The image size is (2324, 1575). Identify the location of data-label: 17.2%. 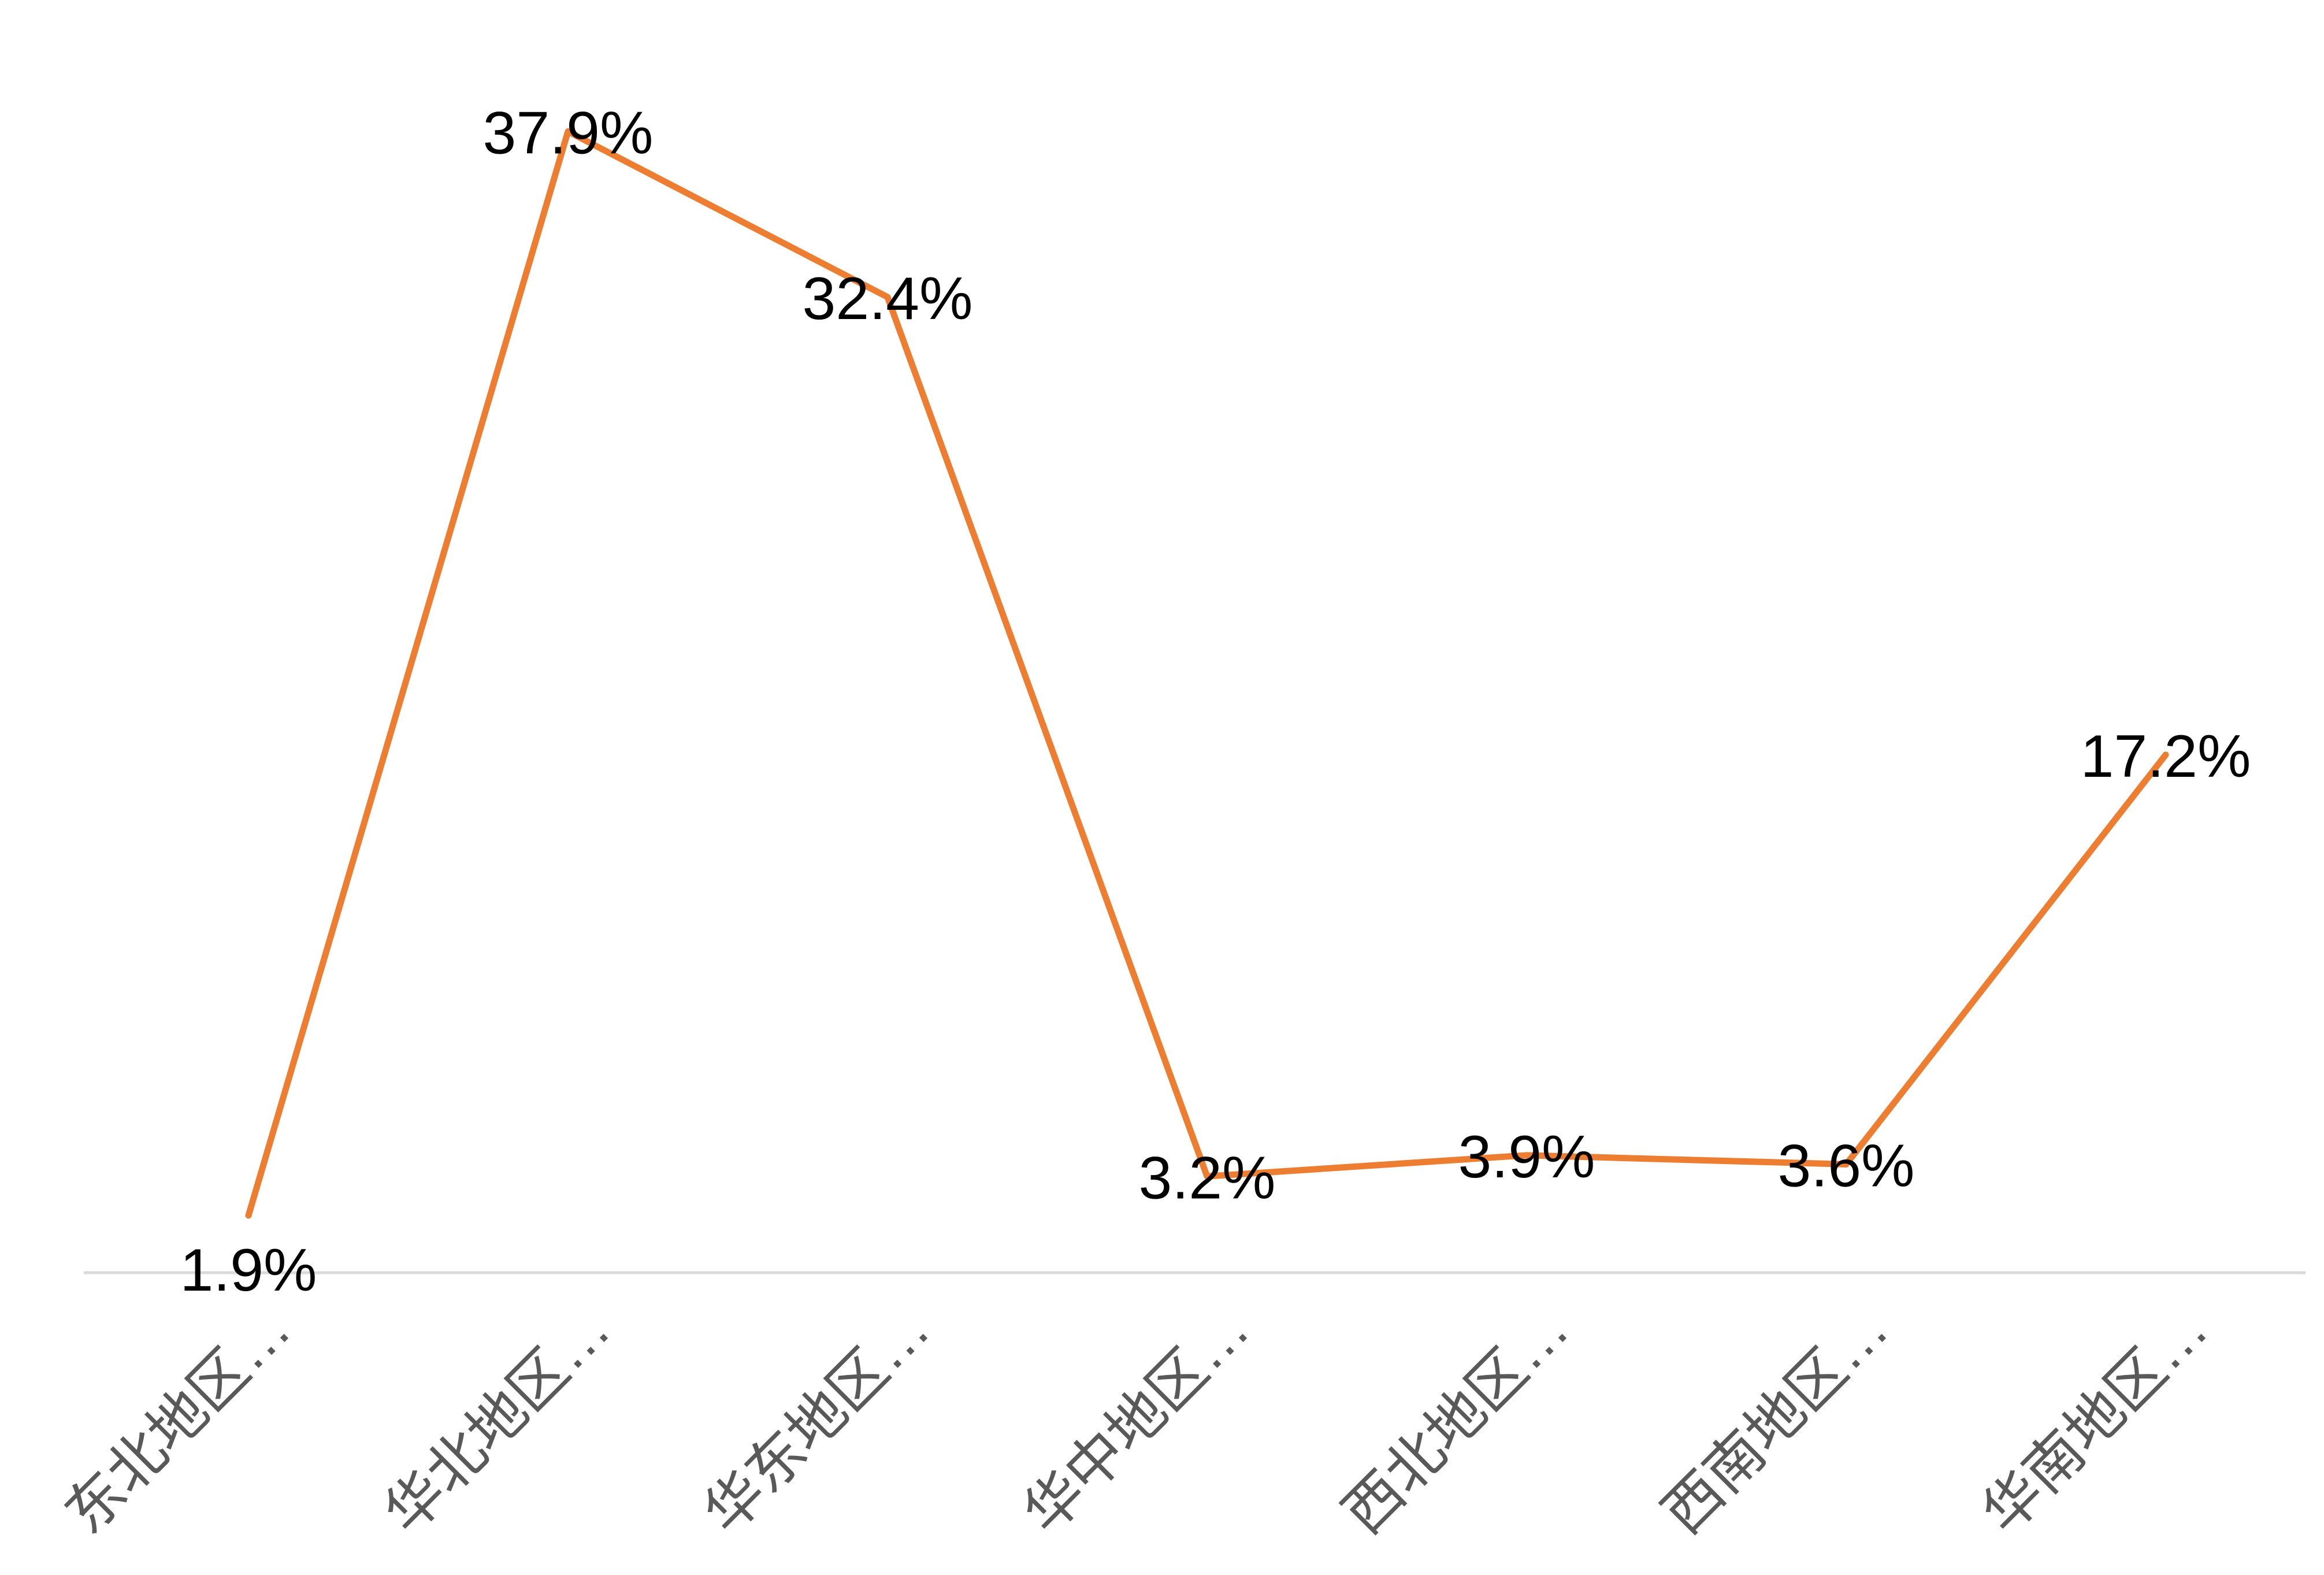
(2166, 756).